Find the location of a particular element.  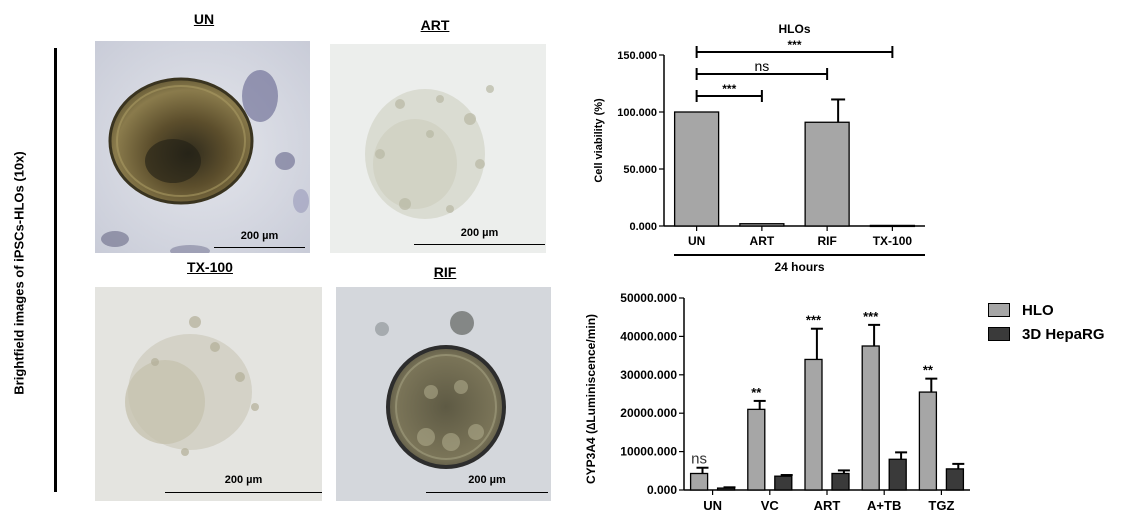

x-tick-label: RIF is located at coordinates (826, 241).